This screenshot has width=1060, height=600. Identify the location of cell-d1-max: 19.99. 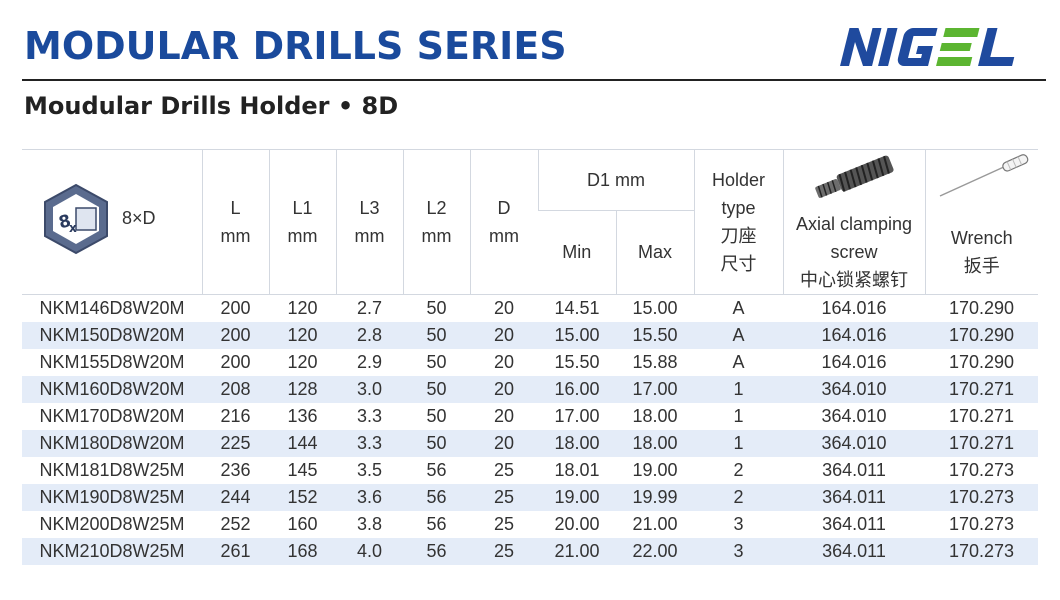
(655, 497).